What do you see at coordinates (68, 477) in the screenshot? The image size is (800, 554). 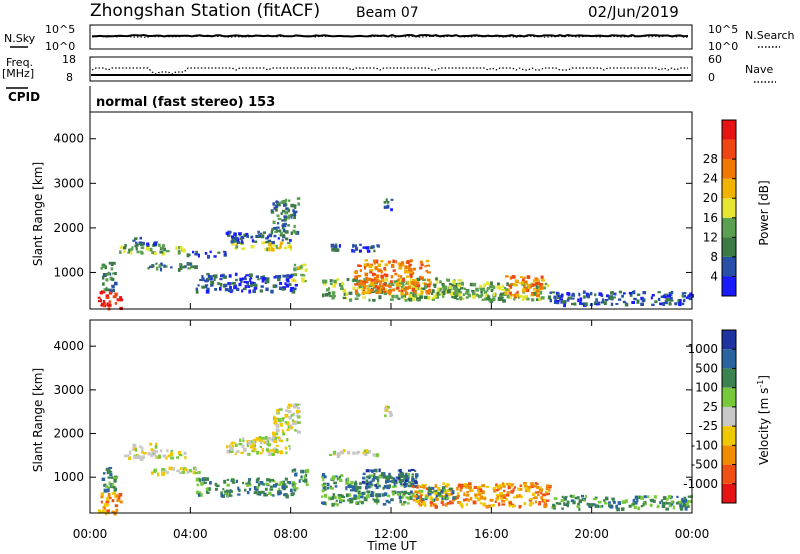 I see `velocity-ytick-label: 1000` at bounding box center [68, 477].